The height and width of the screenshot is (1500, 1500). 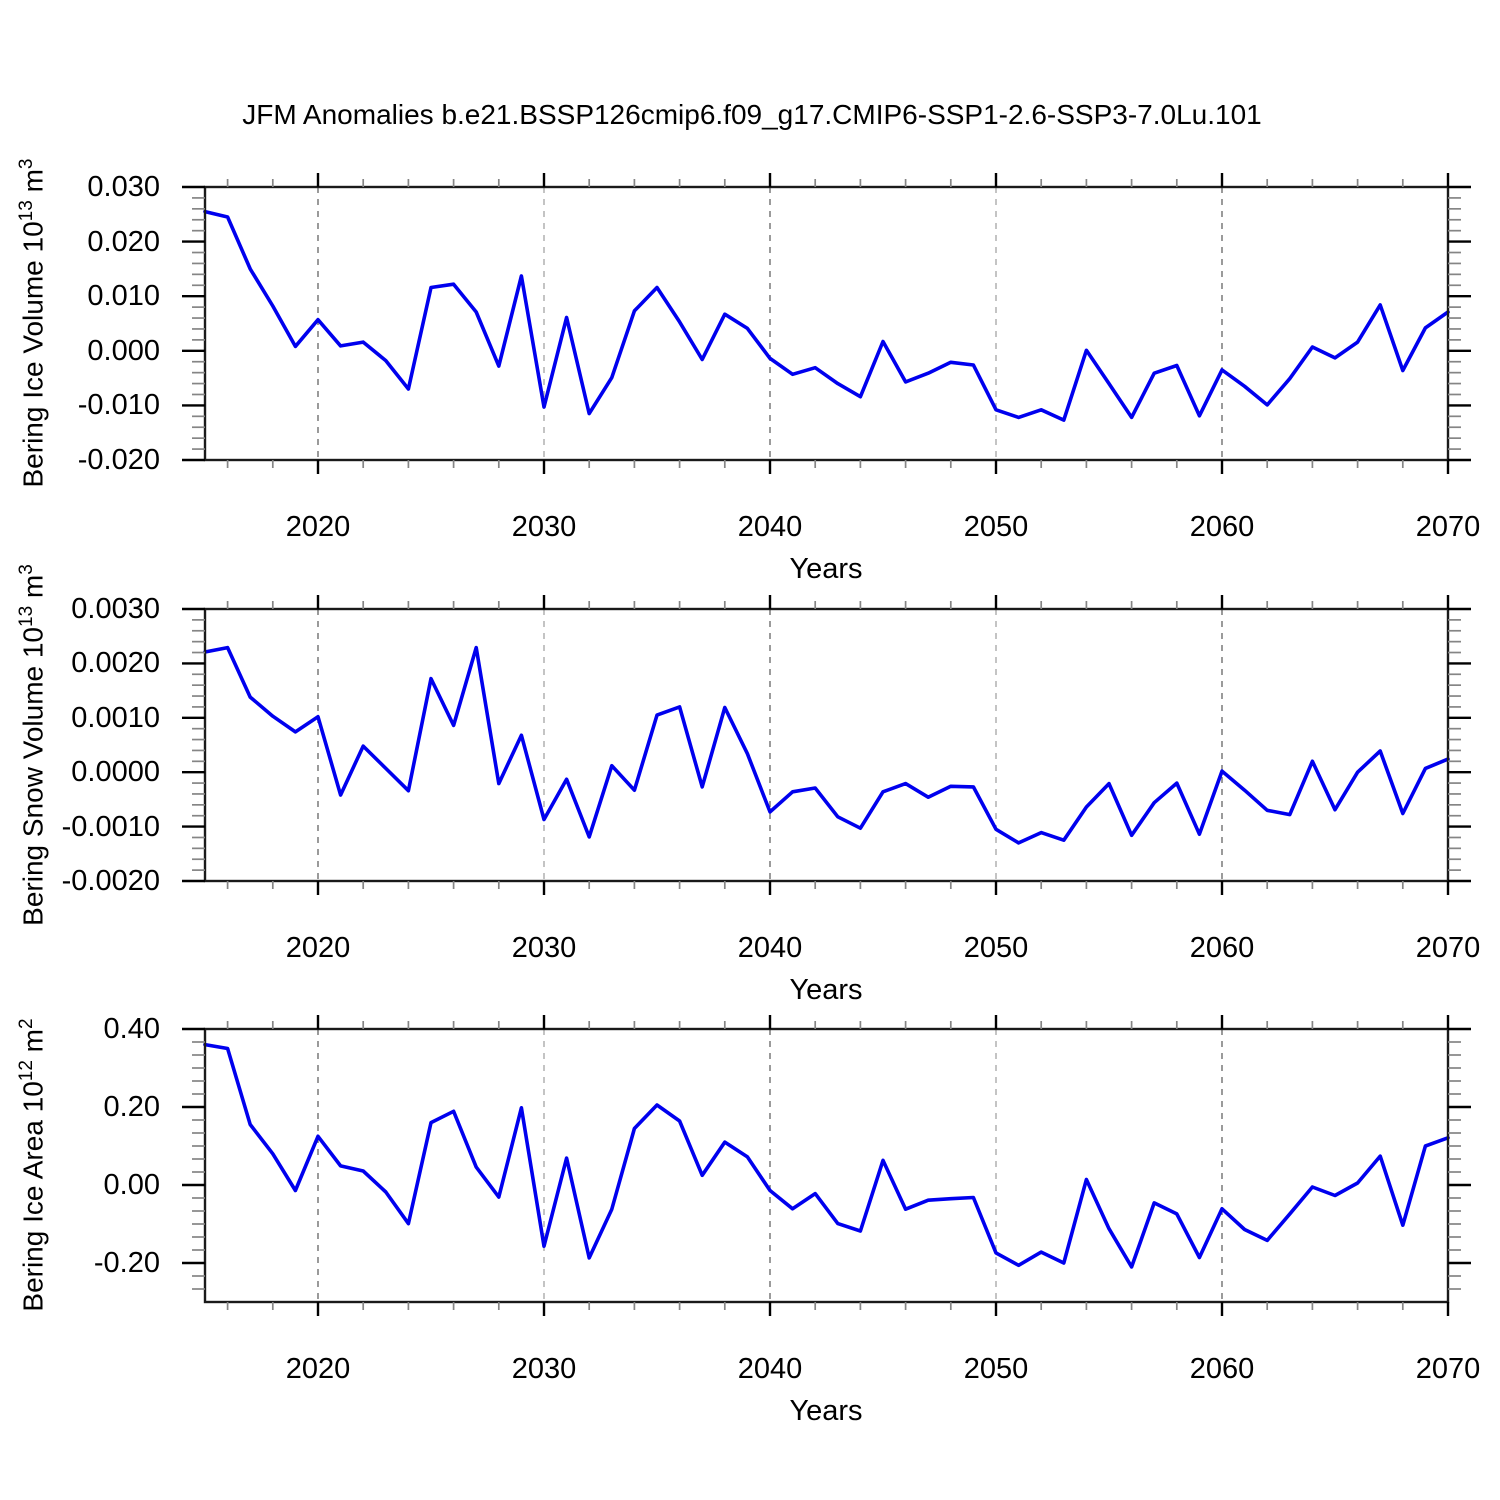 I want to click on series-bering-ice-area-anomaly, so click(x=826, y=1155).